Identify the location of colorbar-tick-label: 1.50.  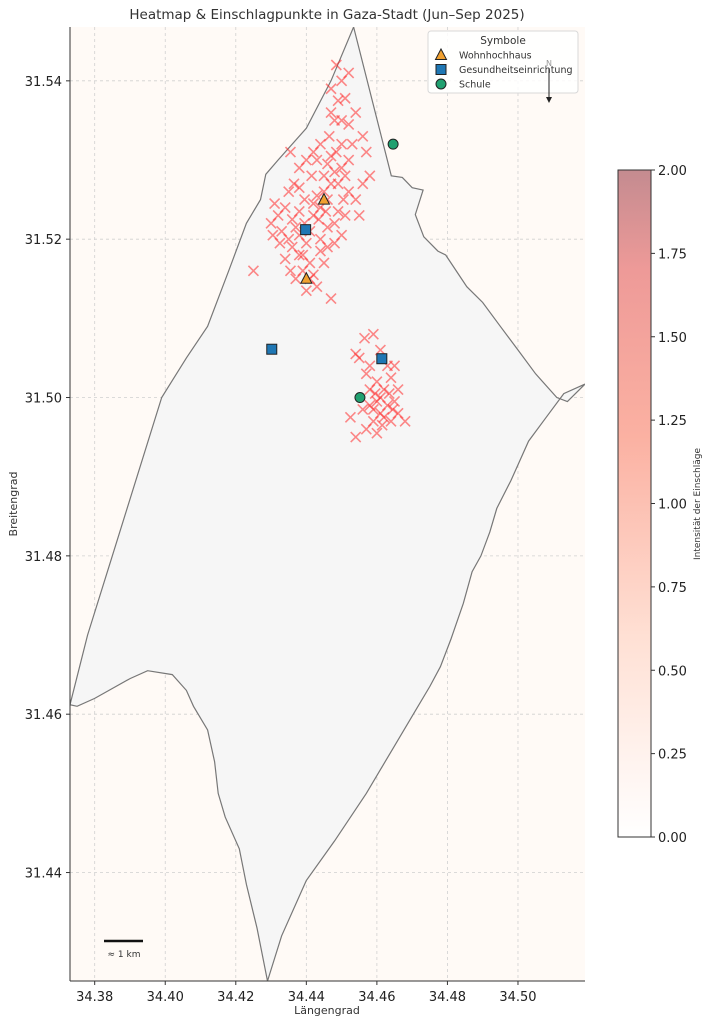
(672, 338).